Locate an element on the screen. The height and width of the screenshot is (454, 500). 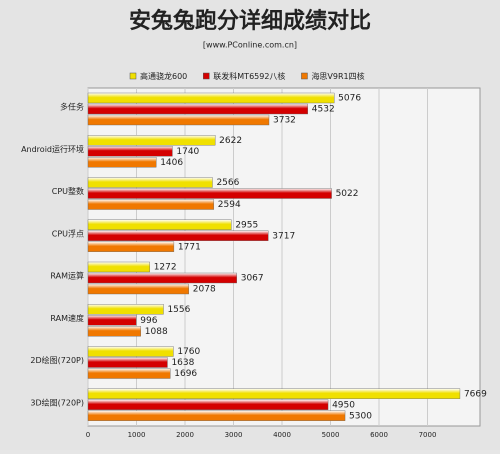
y-tick-label: 3D绘图(720P) is located at coordinates (57, 402).